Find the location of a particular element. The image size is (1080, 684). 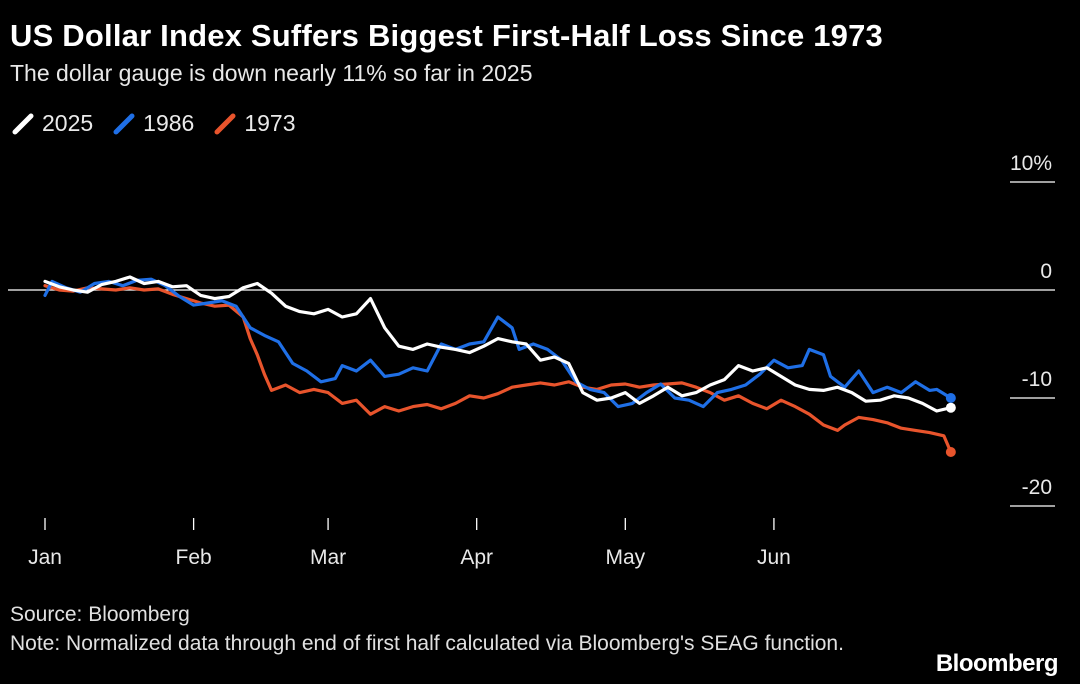

series-end-dot-1986 is located at coordinates (950, 398).